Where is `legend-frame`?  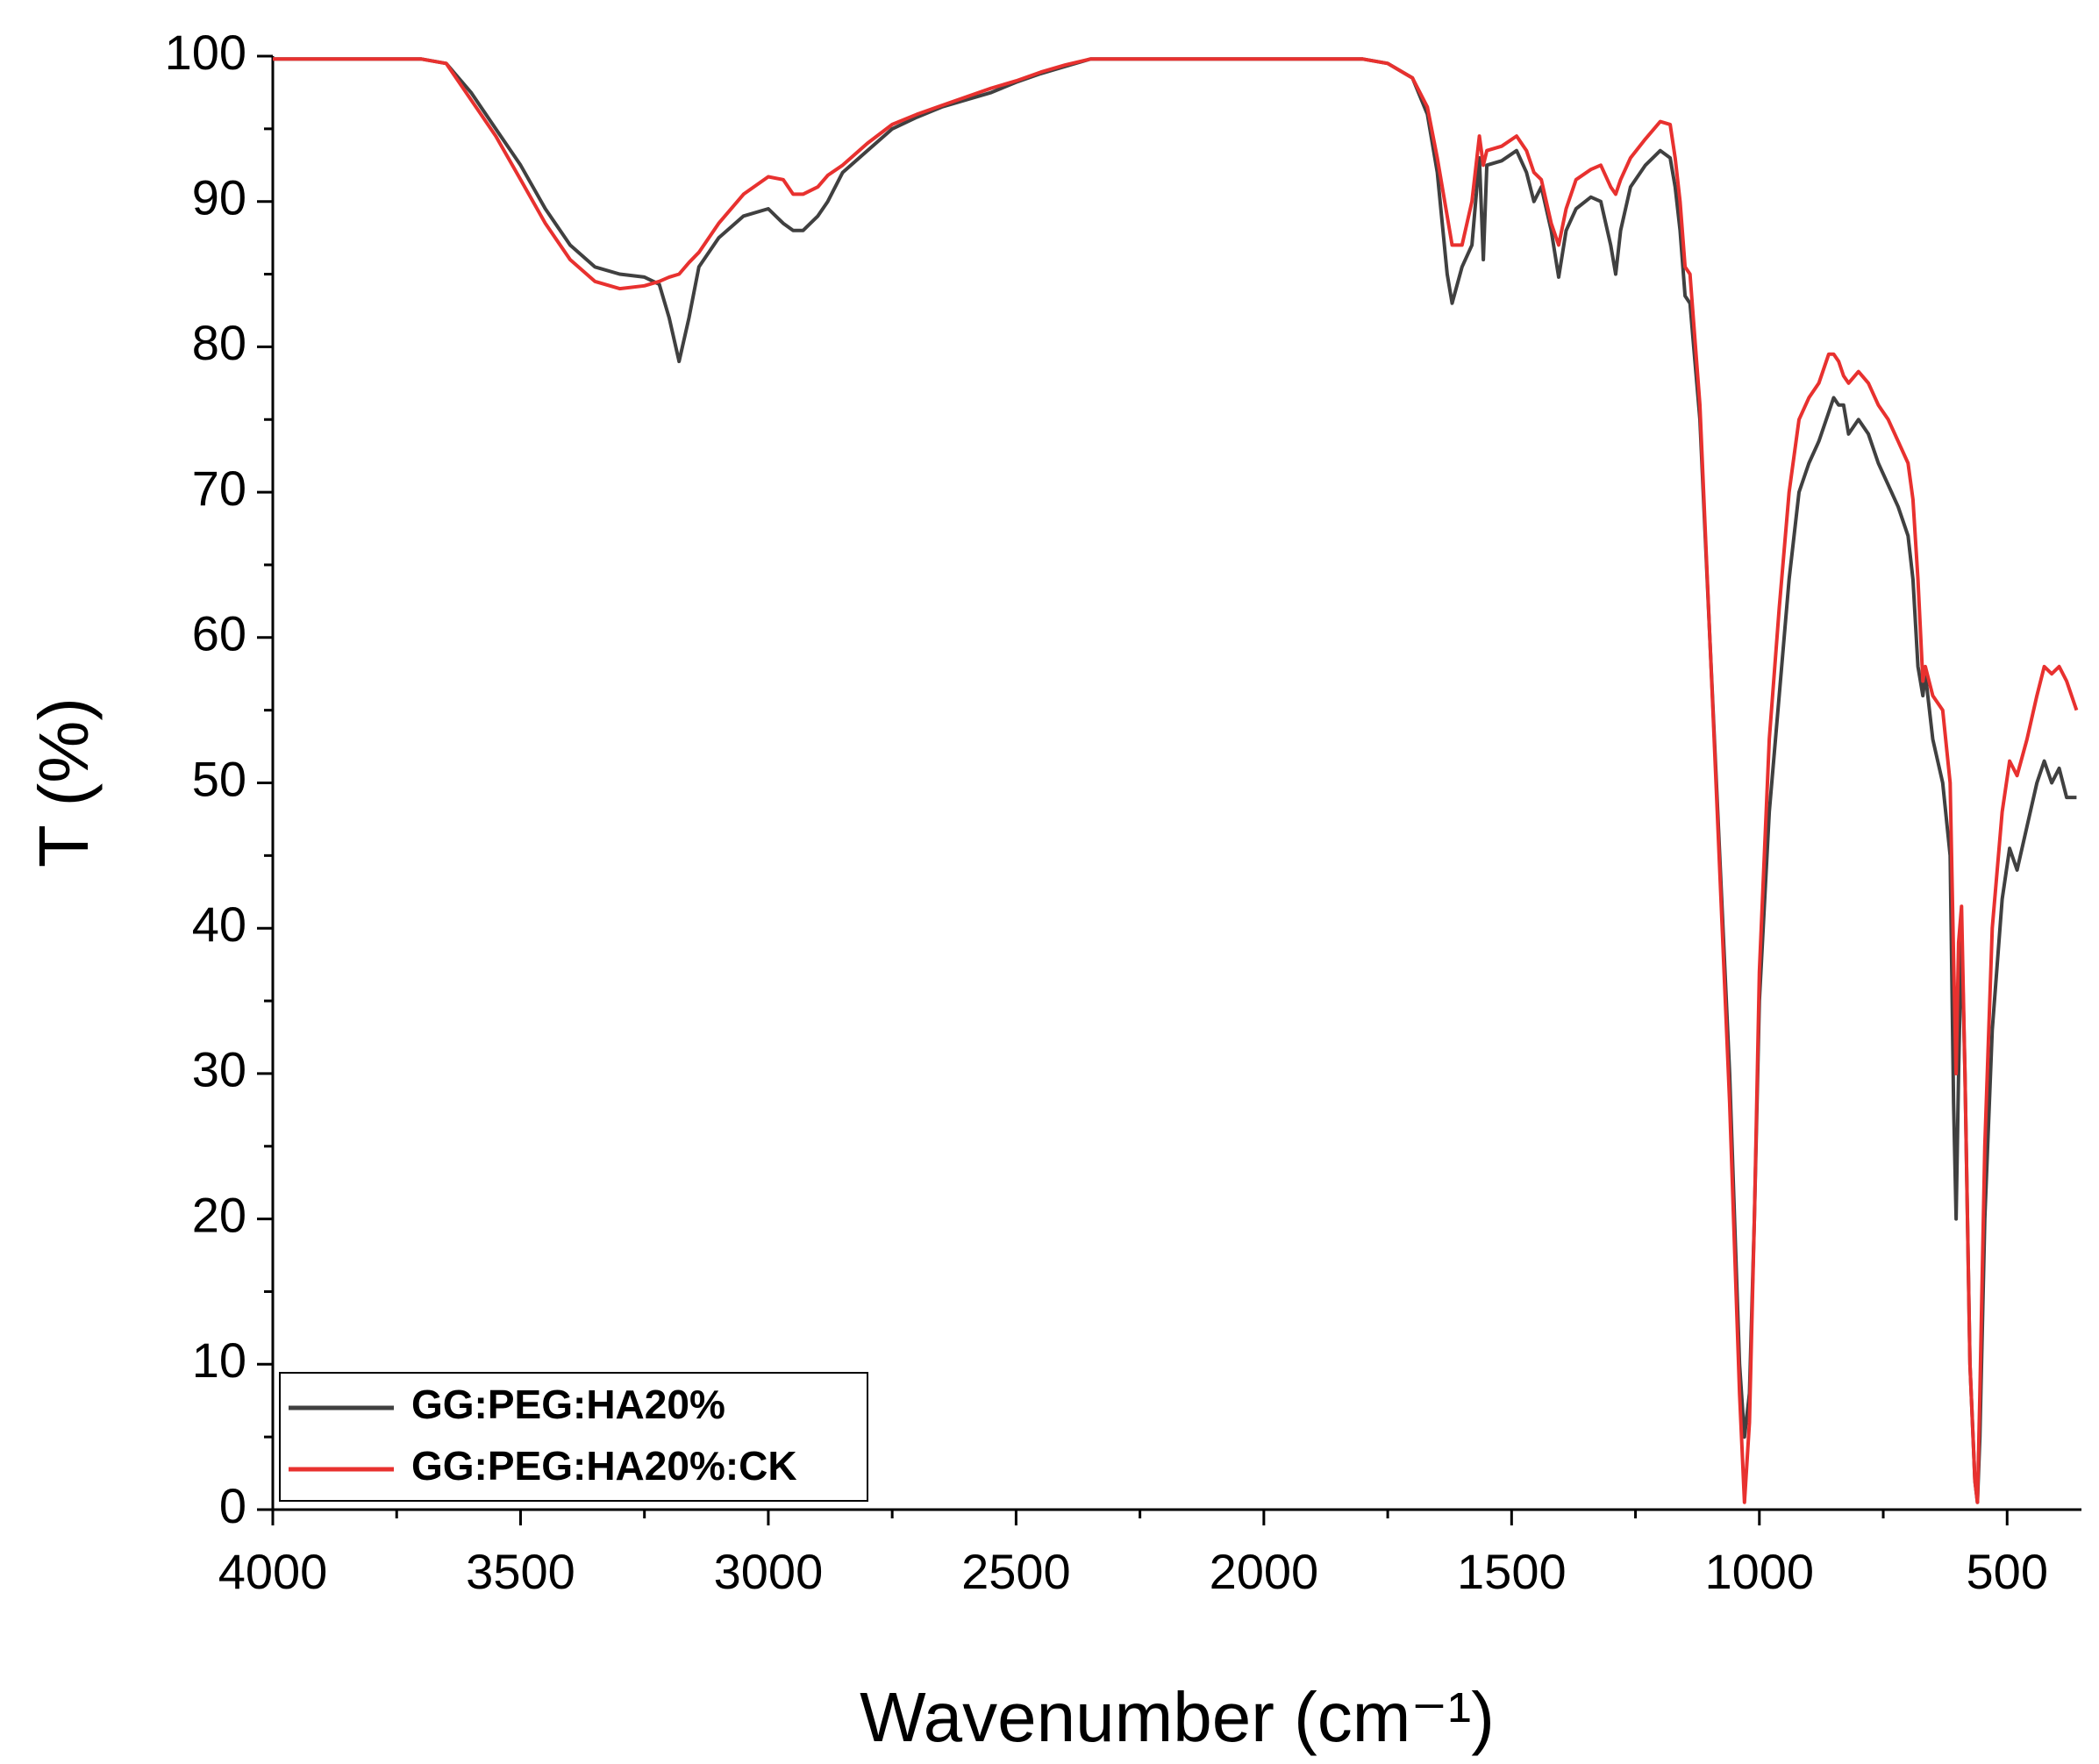
legend-frame is located at coordinates (573, 1437).